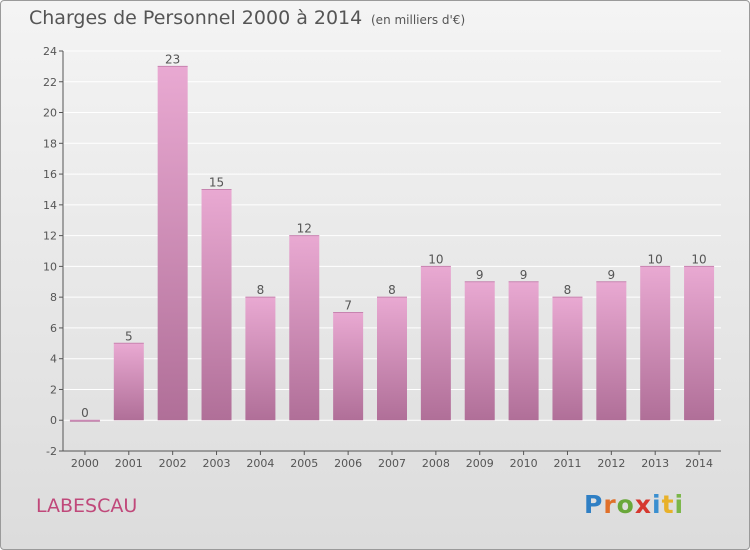  I want to click on data-label: 7, so click(348, 306).